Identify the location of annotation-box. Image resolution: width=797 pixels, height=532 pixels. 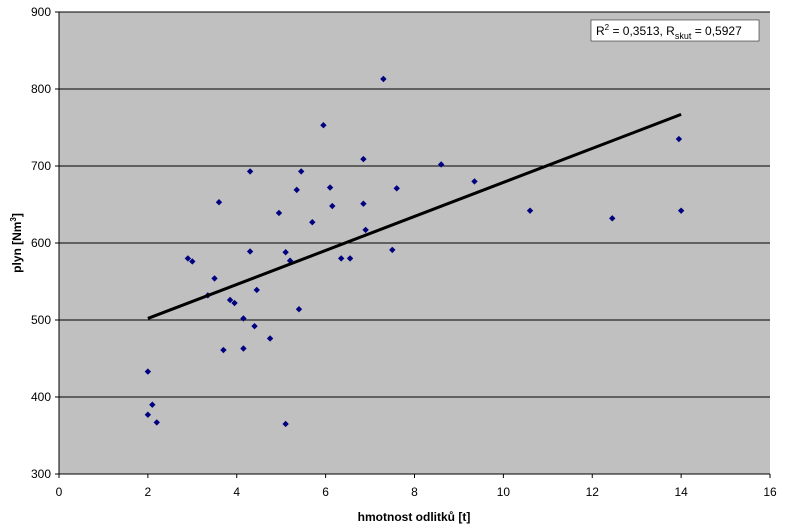
(675, 30).